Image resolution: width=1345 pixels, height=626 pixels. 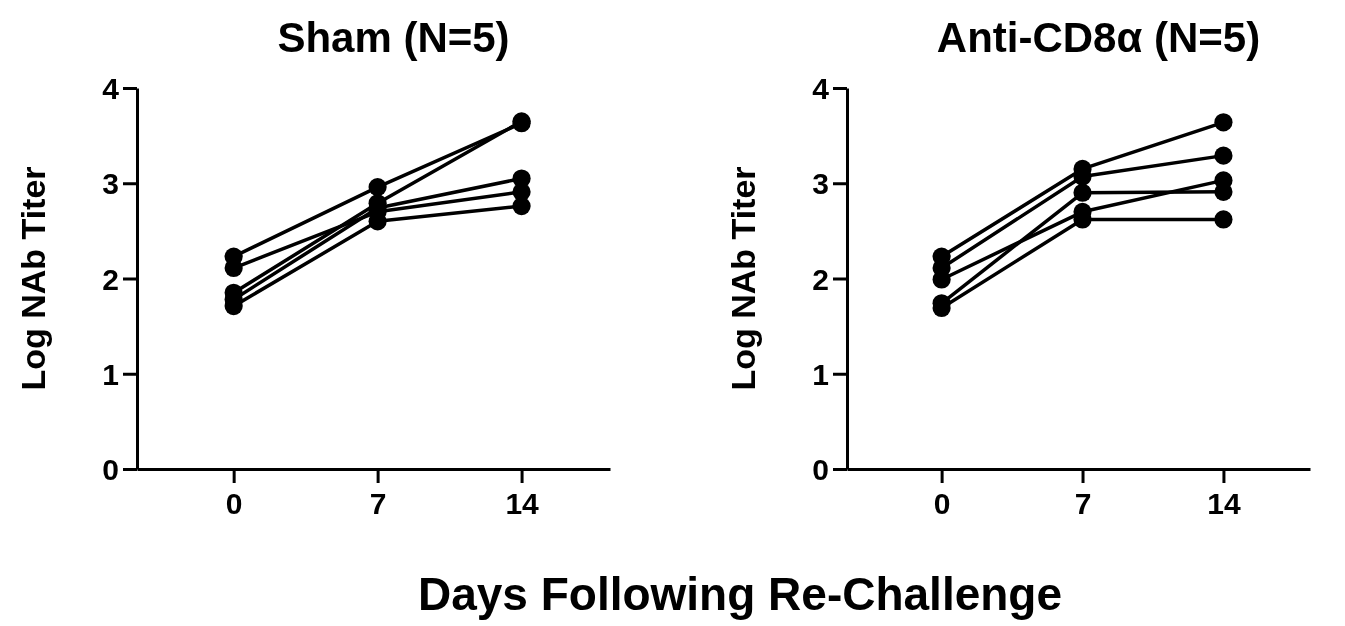 What do you see at coordinates (1098, 37) in the screenshot?
I see `chart-title: Anti-CD8α (N=5)` at bounding box center [1098, 37].